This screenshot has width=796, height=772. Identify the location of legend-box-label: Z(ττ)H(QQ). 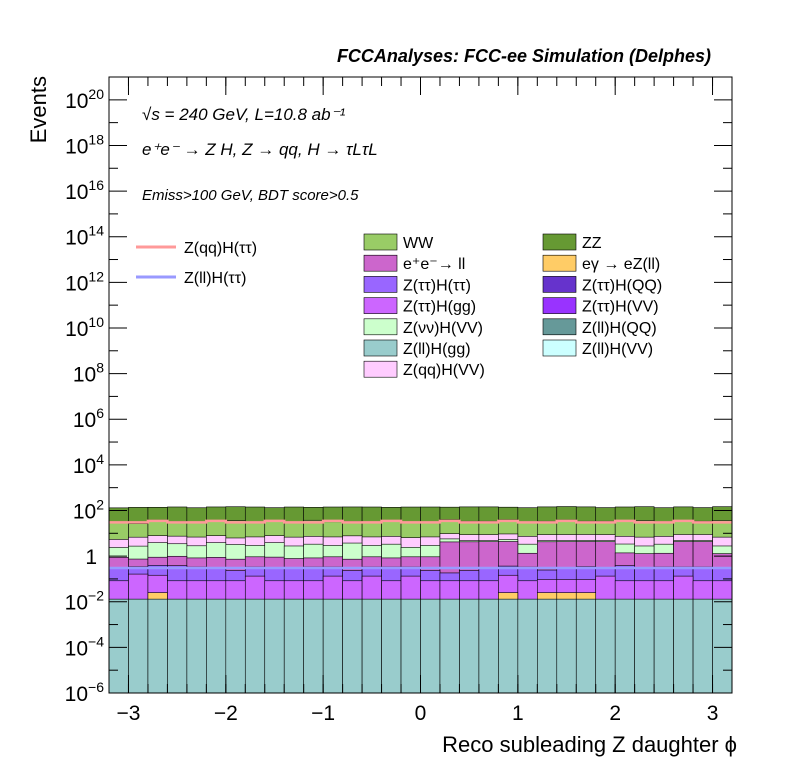
(622, 285).